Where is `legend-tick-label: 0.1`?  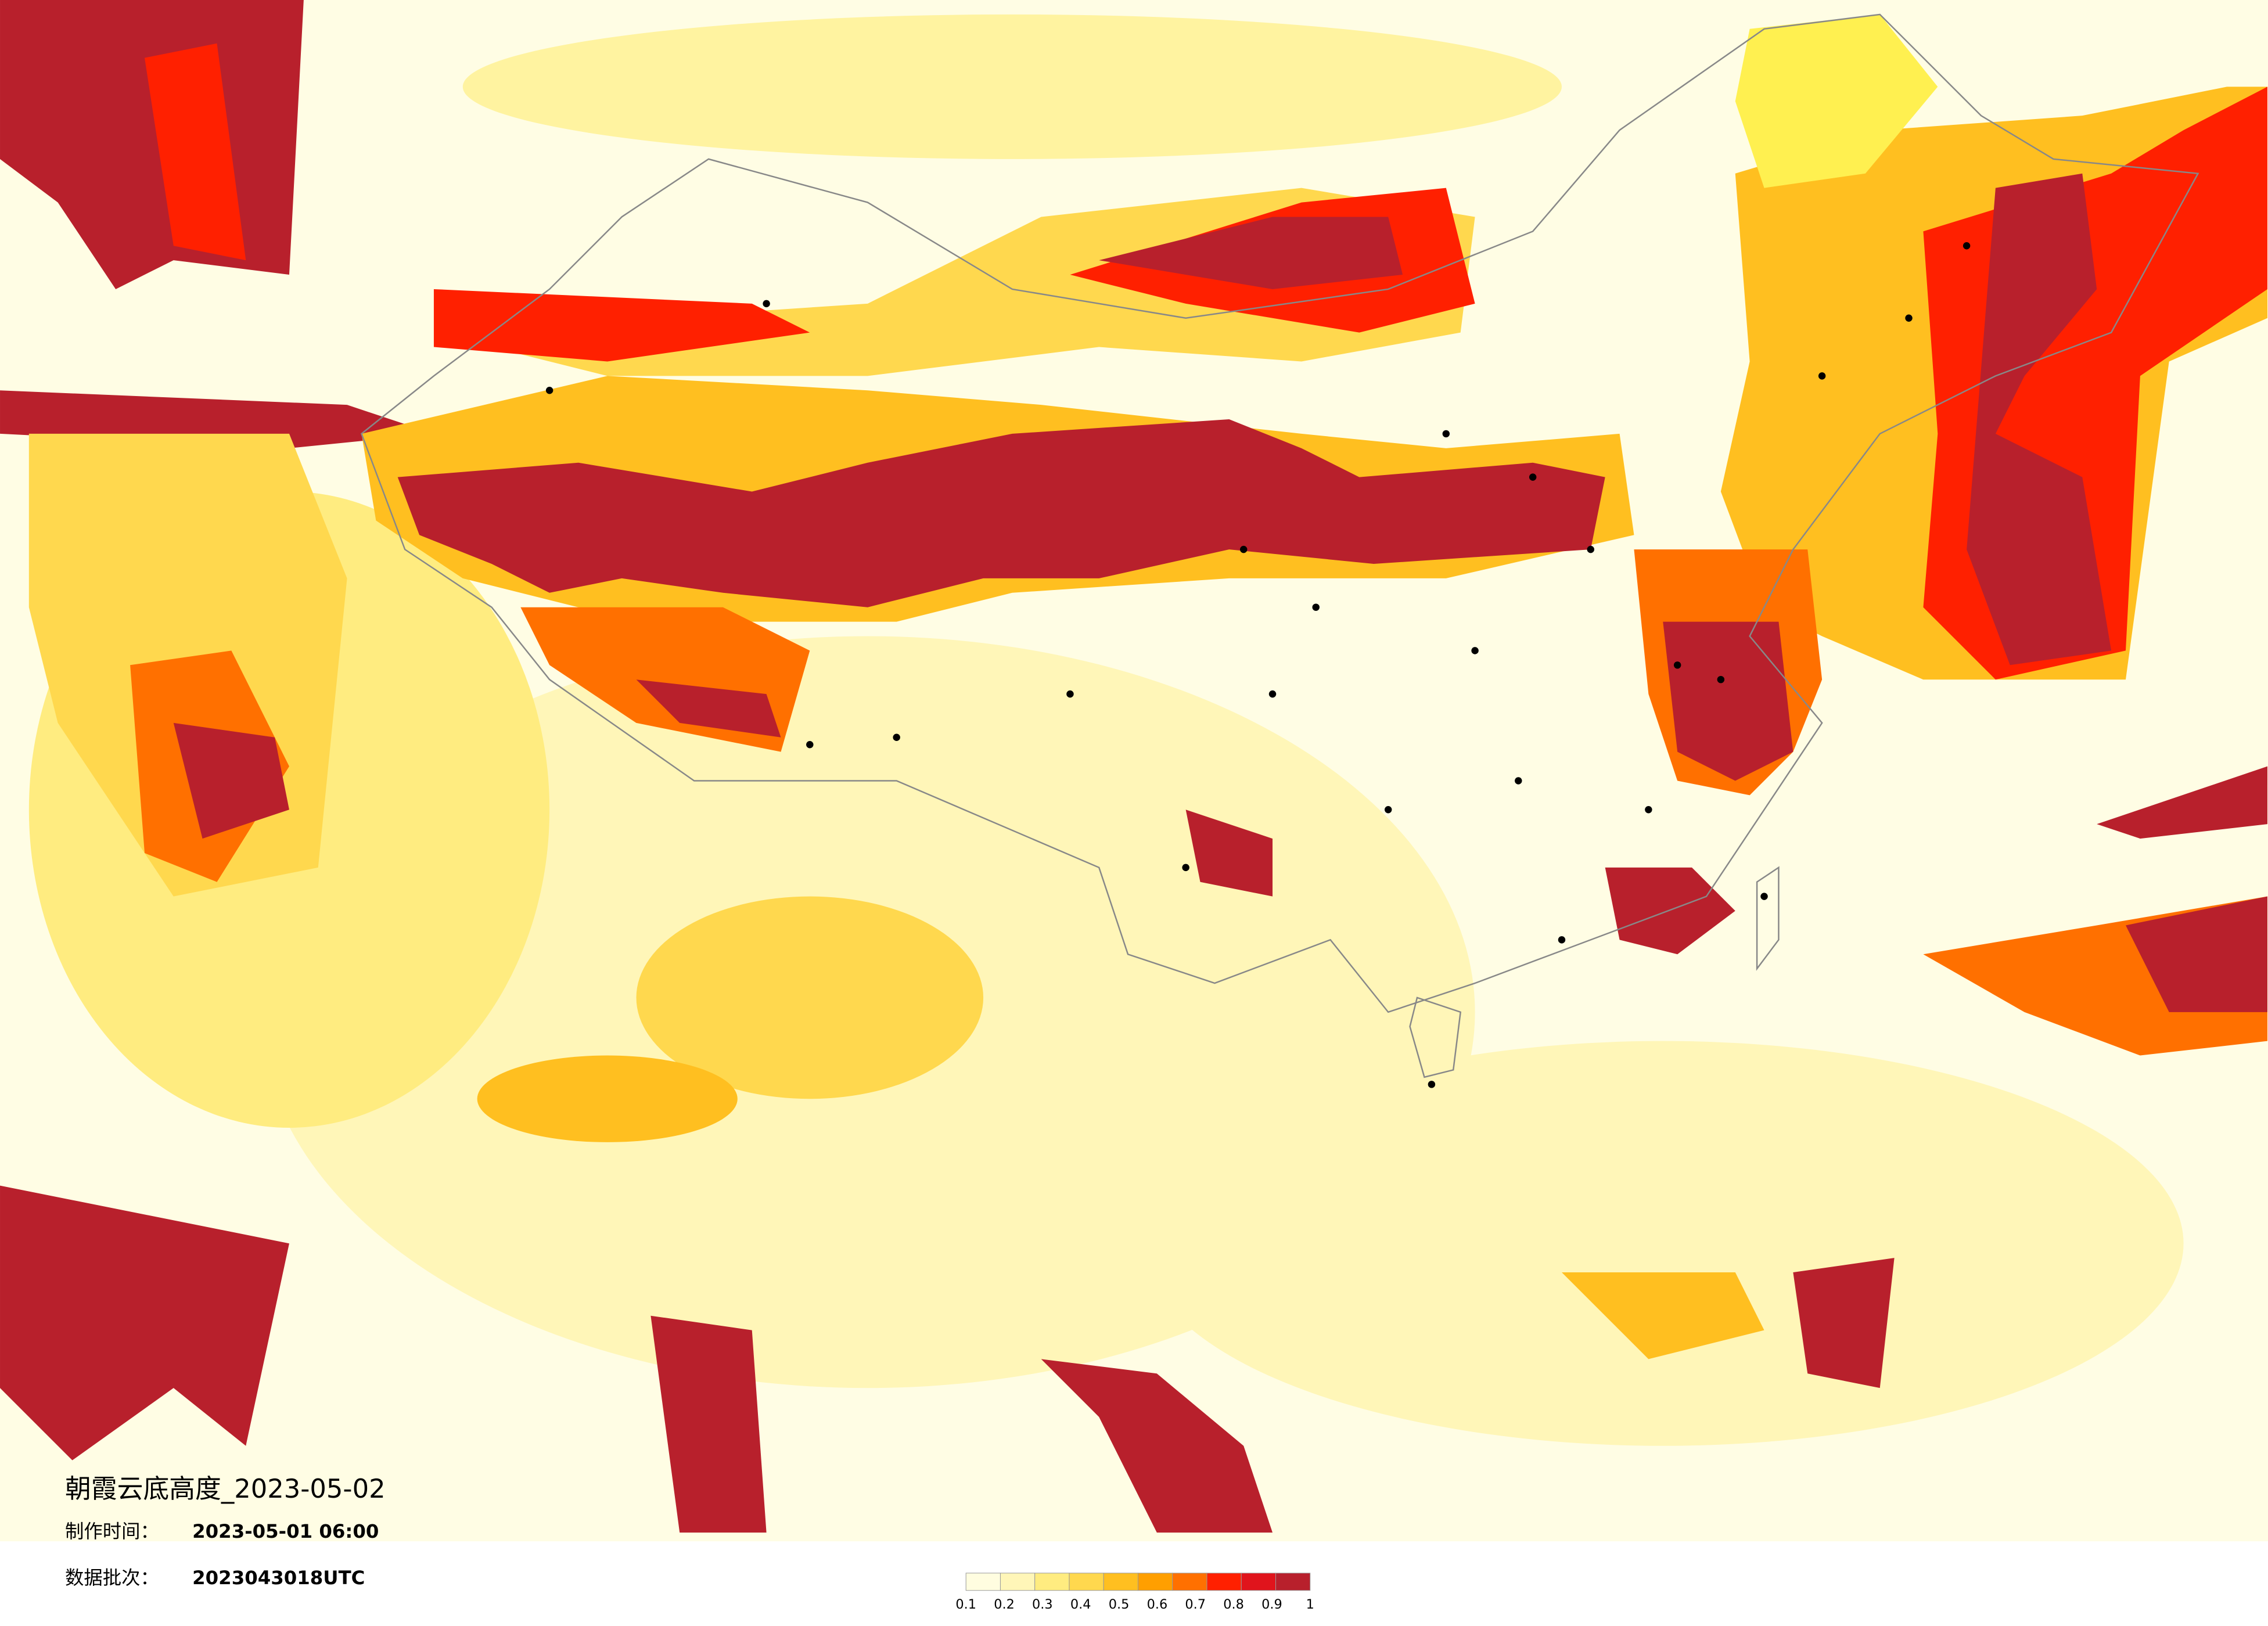
legend-tick-label: 0.1 is located at coordinates (965, 1604).